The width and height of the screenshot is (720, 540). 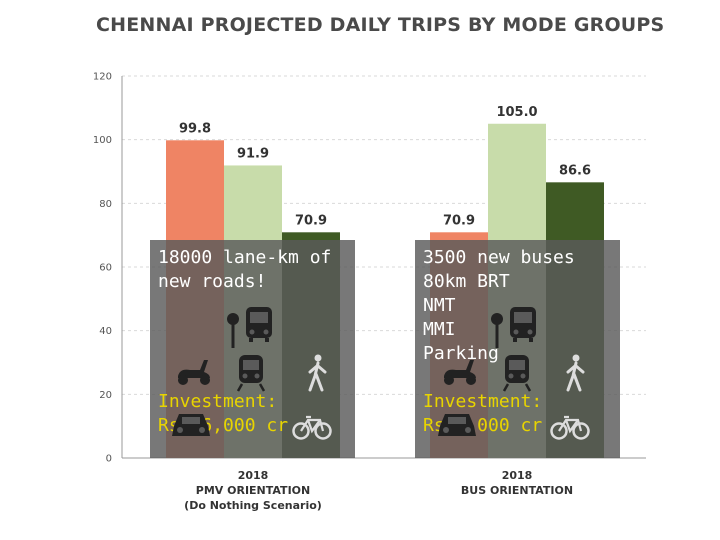 I want to click on right-annotation-line-2: 80km BRT, so click(x=466, y=281).